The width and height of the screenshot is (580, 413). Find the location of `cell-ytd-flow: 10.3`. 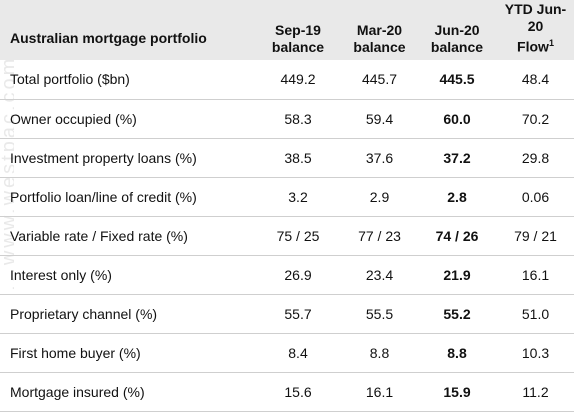

cell-ytd-flow: 10.3 is located at coordinates (535, 352).